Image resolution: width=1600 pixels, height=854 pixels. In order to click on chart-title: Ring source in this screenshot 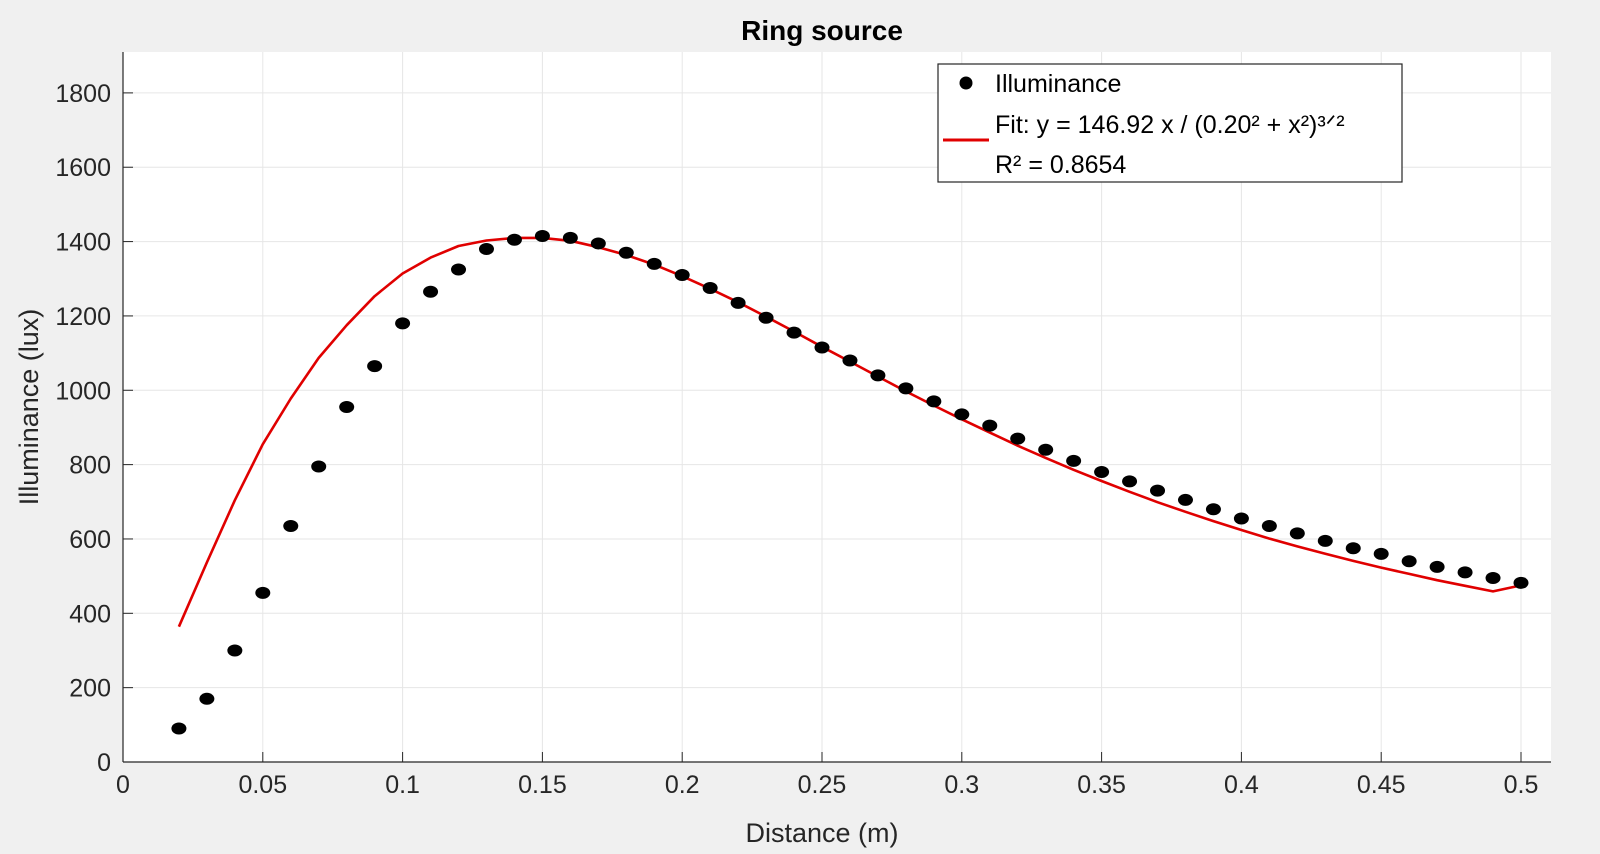, I will do `click(822, 30)`.